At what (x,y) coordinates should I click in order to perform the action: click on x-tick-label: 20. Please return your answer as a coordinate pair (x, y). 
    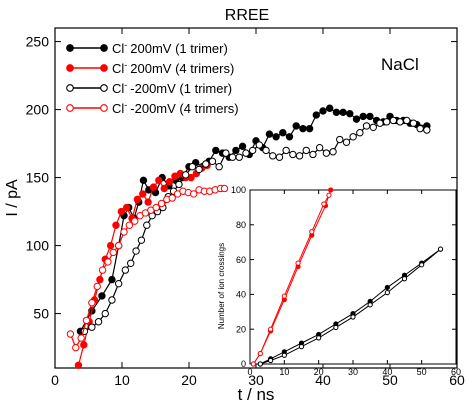
    Looking at the image, I should click on (189, 380).